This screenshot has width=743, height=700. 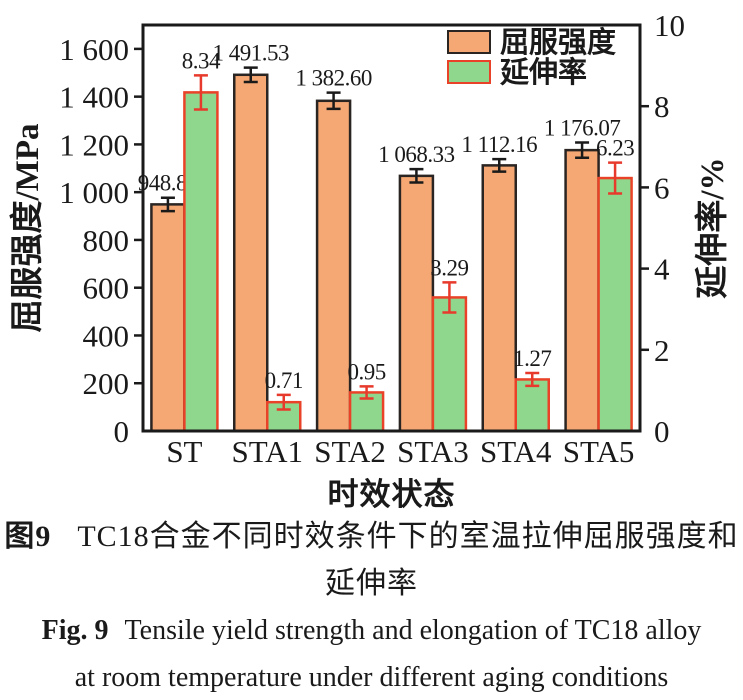 What do you see at coordinates (469, 72) in the screenshot?
I see `legend-swatch-延伸率` at bounding box center [469, 72].